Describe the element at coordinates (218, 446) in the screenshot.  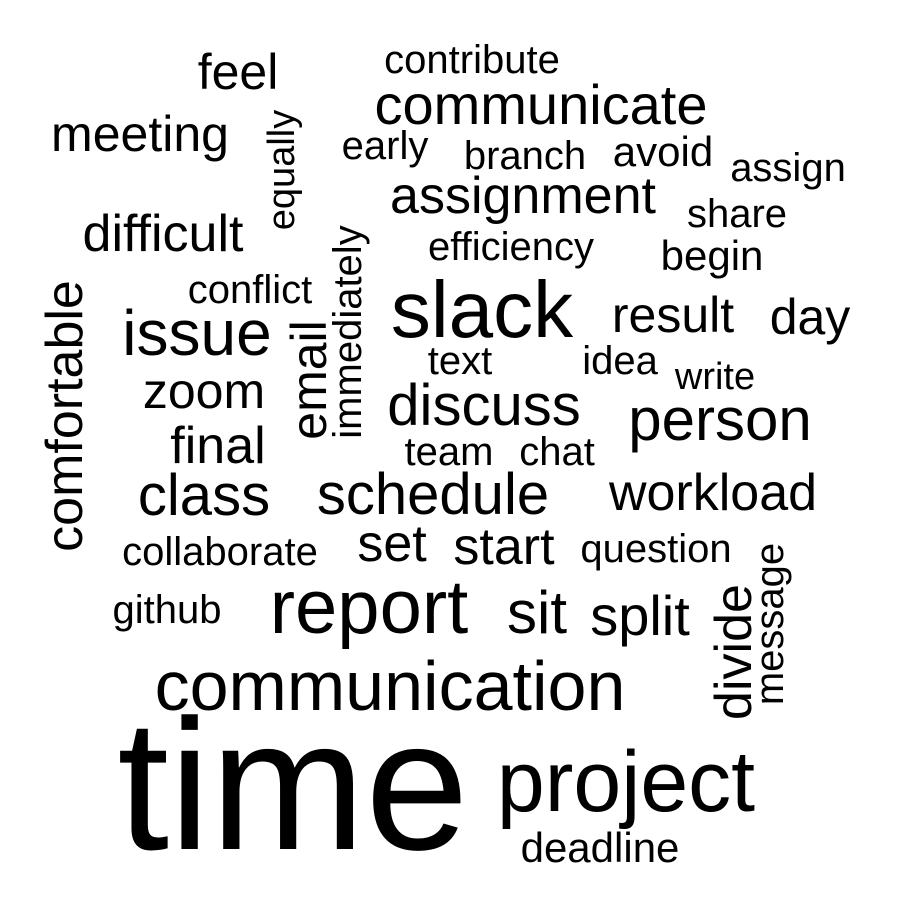
I see `word: final` at that location.